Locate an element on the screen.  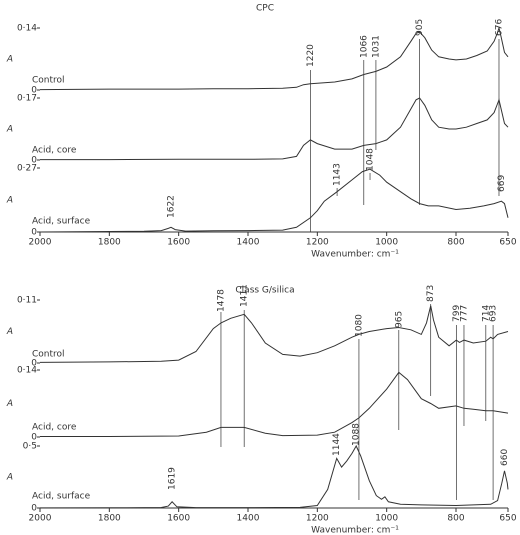
y-tick-label: 0·27 is located at coordinates (27, 169).